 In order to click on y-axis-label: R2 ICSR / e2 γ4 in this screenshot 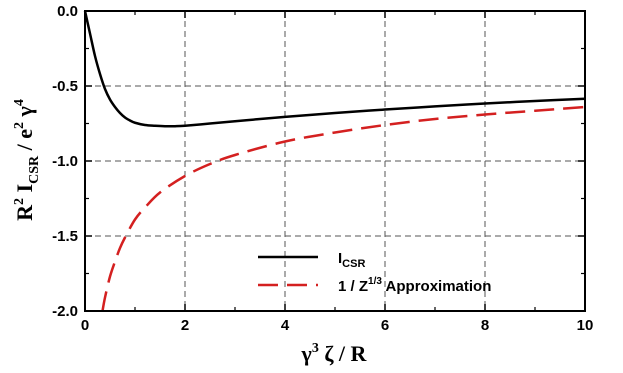, I will do `click(27, 160)`.